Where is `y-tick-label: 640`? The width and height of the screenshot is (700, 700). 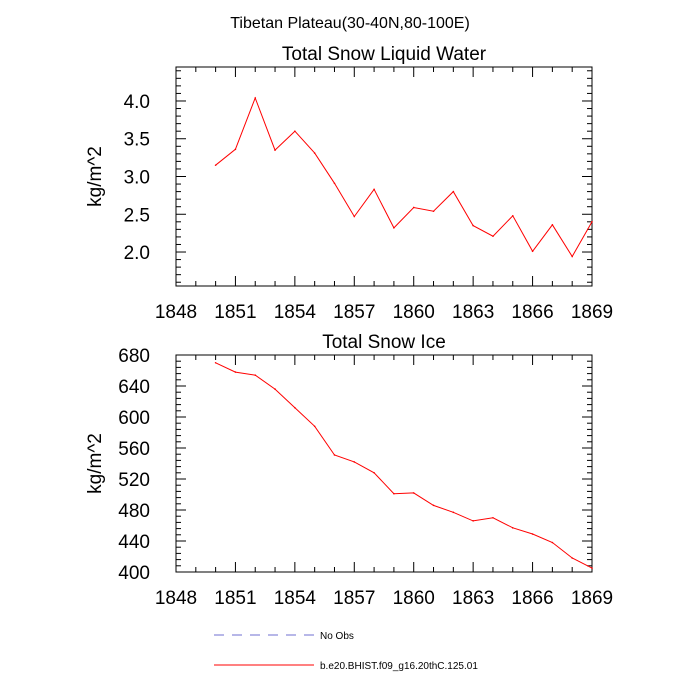
y-tick-label: 640 is located at coordinates (134, 387).